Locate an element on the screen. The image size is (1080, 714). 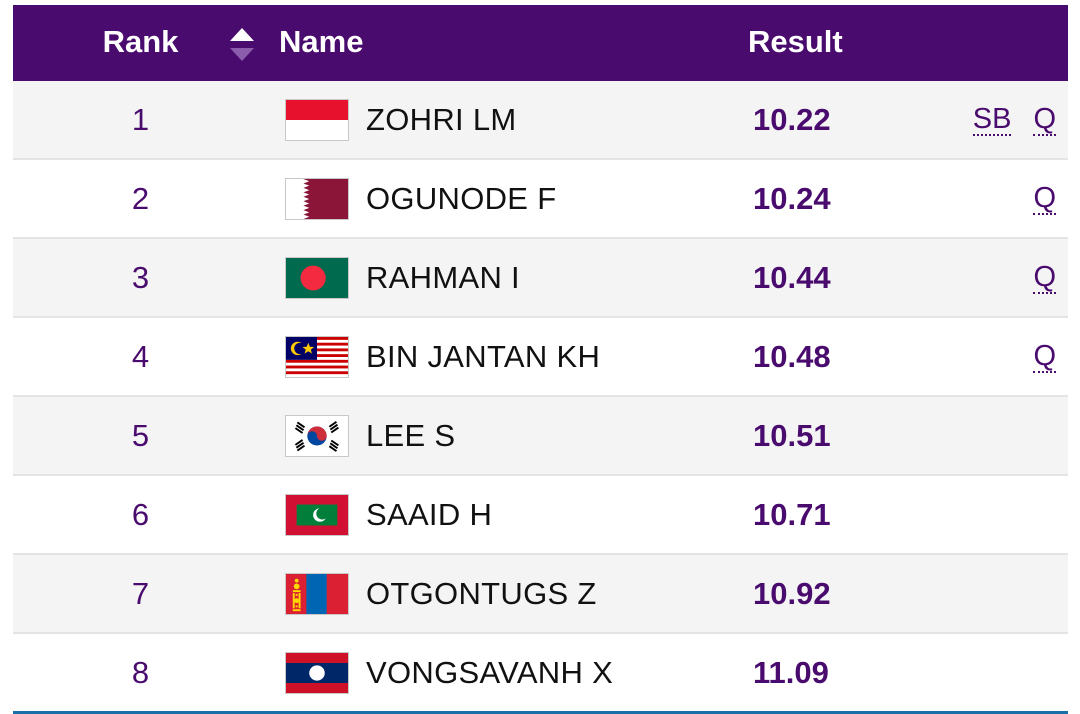
bangladesh-flag-icon is located at coordinates (317, 278).